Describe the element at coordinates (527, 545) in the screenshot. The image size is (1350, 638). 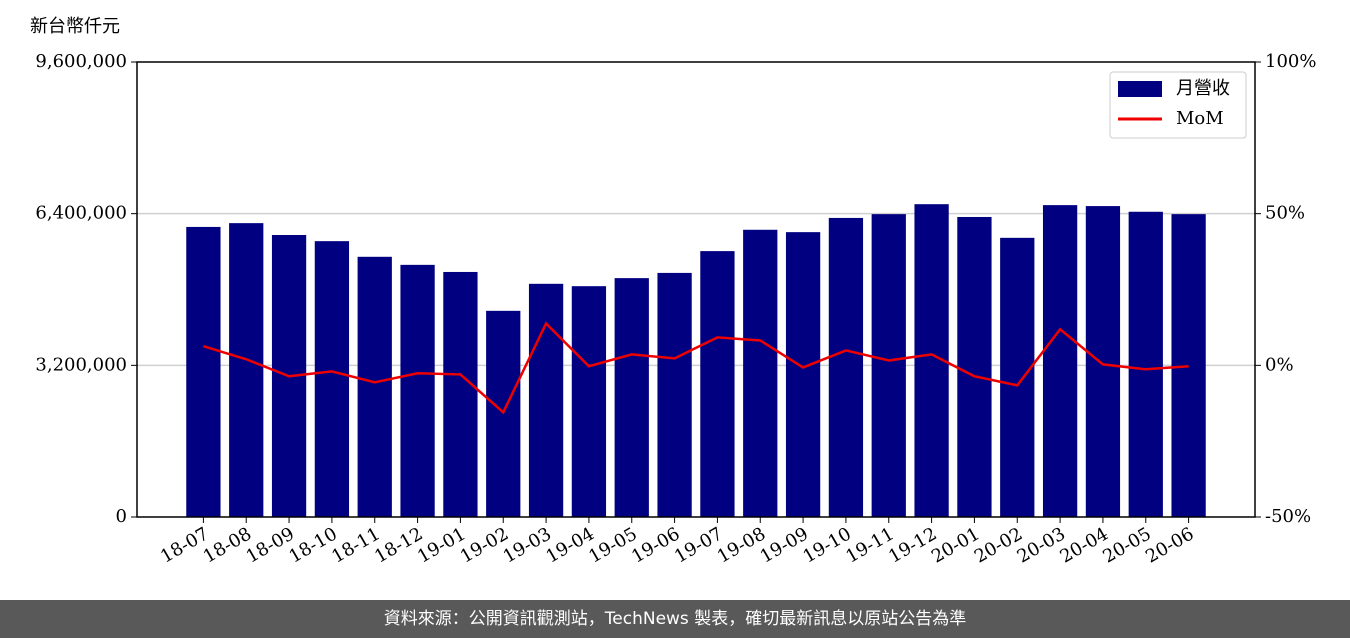
I see `x-tick-label: 19-03` at that location.